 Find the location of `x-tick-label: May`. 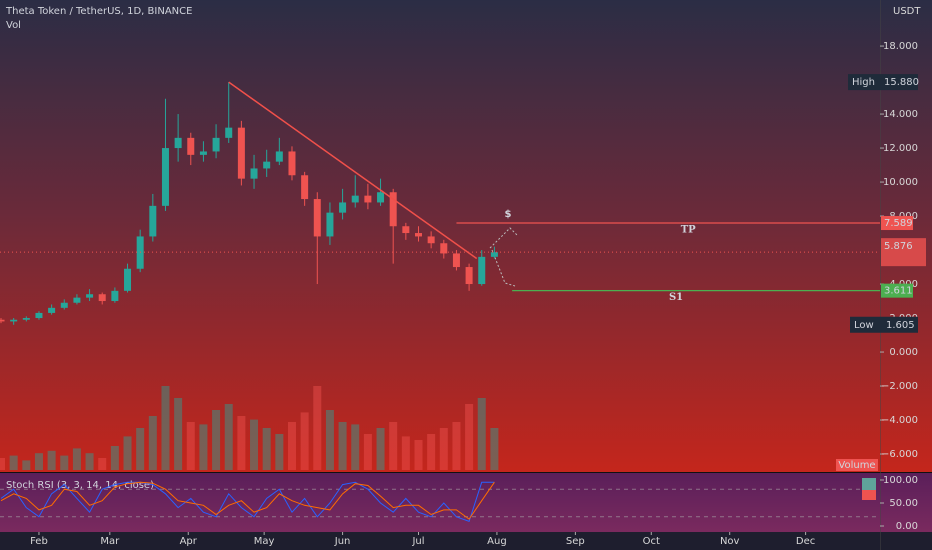

x-tick-label: May is located at coordinates (264, 541).